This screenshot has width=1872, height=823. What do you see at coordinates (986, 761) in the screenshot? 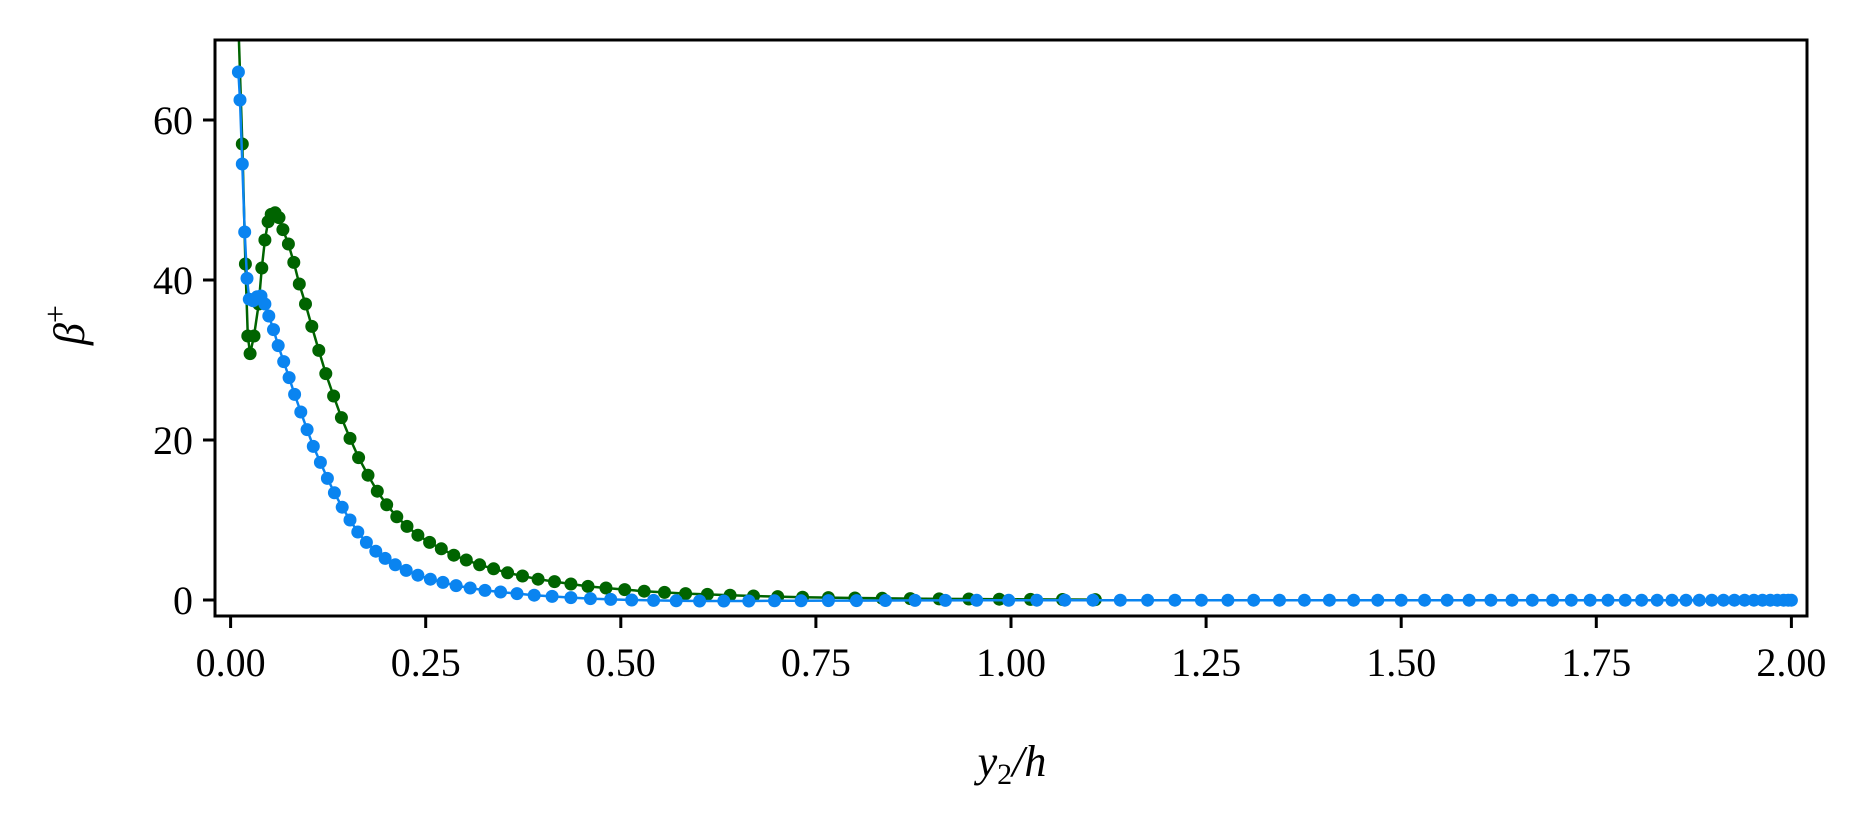
I see `x-axis-label-y: y` at bounding box center [986, 761].